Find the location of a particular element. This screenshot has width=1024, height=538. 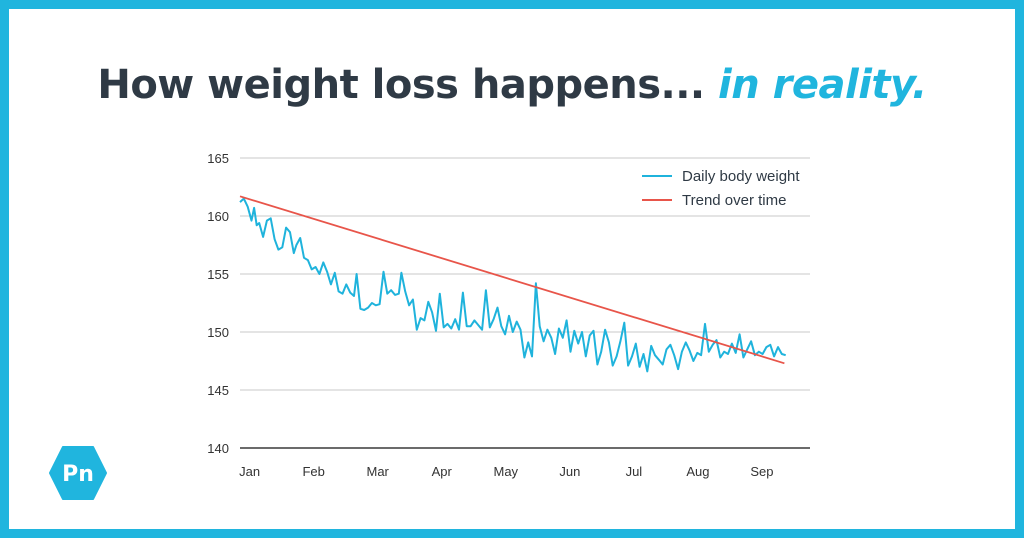

y-tick-label: 160 is located at coordinates (218, 216).